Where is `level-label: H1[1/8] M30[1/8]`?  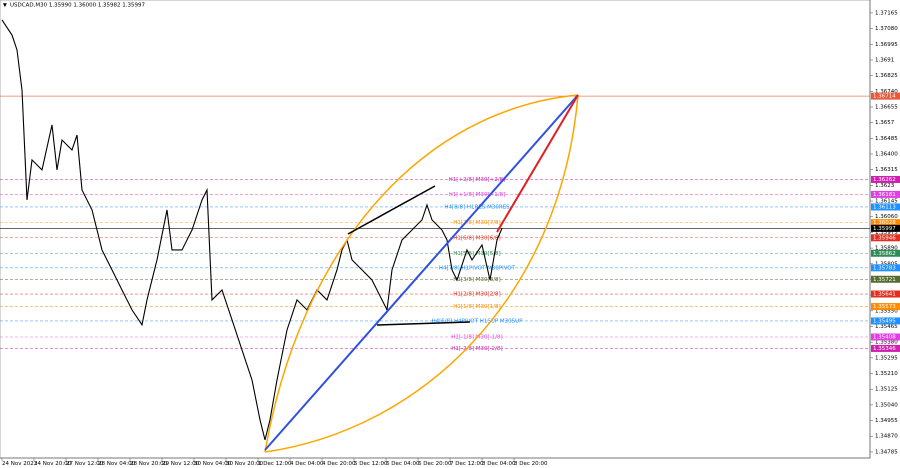
level-label: H1[1/8] M30[1/8] is located at coordinates (476, 307).